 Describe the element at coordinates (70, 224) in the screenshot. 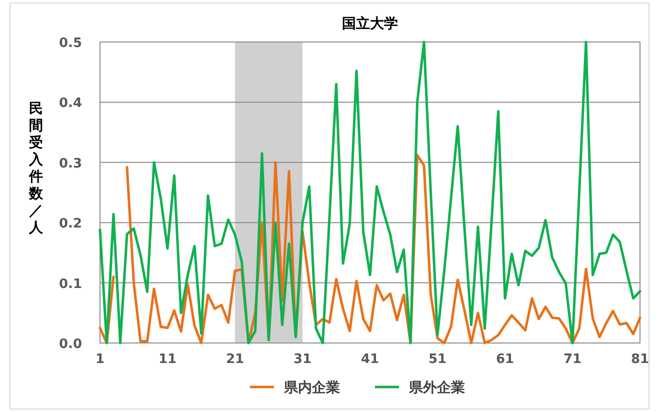

I see `y-tick-label: 0.2` at that location.